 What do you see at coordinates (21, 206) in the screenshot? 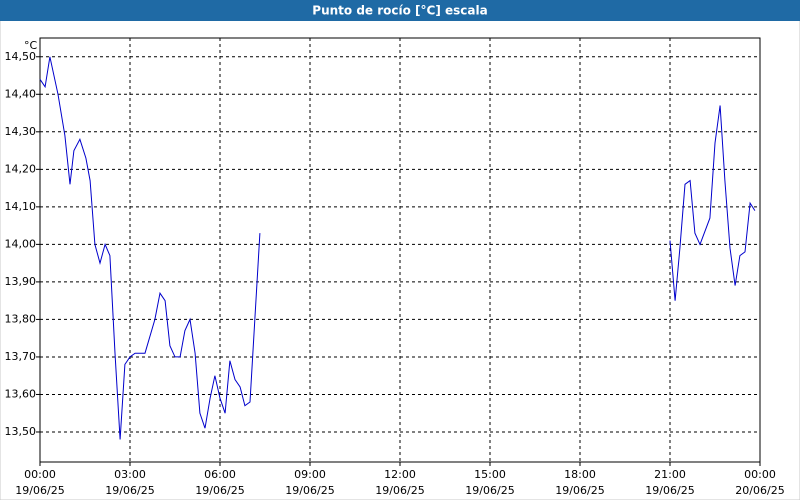
I see `y-tick-label: 14,10` at bounding box center [21, 206].